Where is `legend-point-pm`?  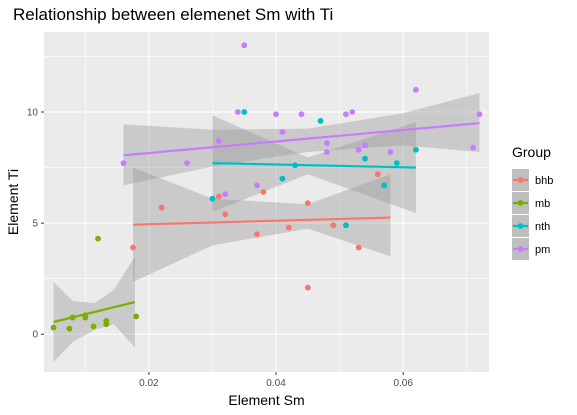
legend-point-pm is located at coordinates (520, 249).